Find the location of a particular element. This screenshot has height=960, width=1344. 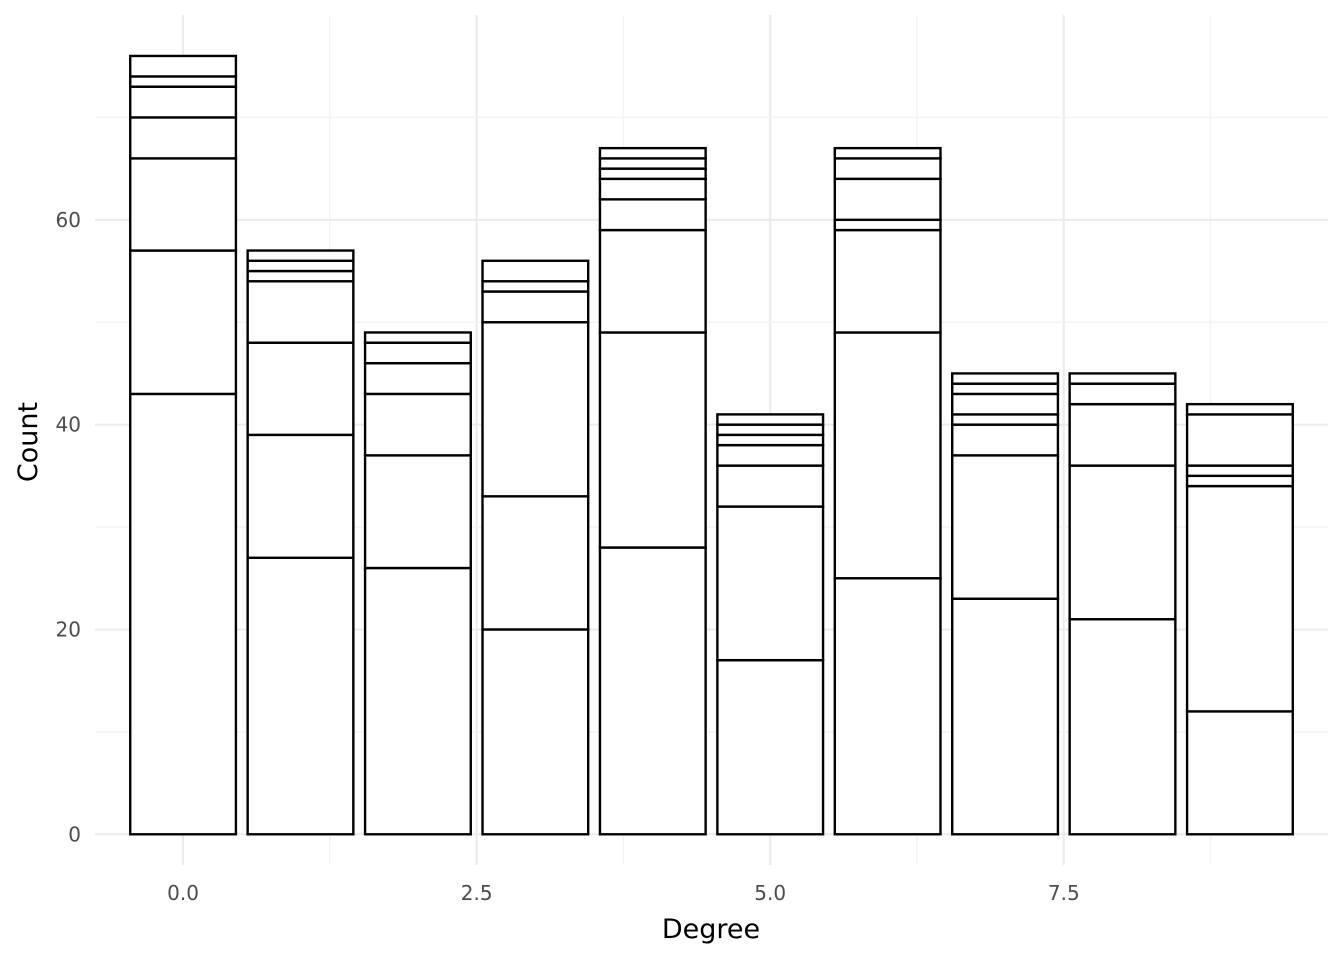

x-tick-label: 0.0 is located at coordinates (183, 893).